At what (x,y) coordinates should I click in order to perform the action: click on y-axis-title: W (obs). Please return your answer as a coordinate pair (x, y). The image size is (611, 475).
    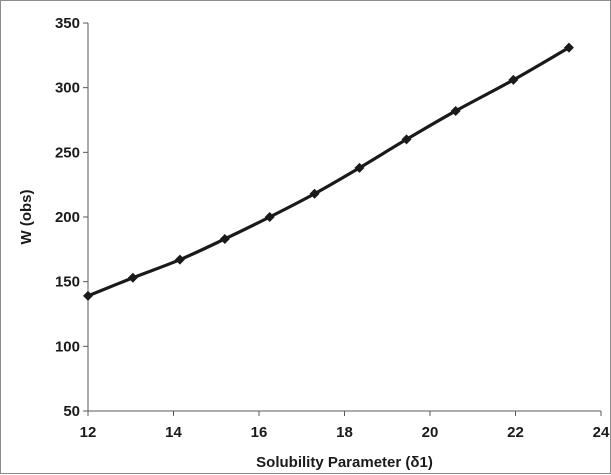
    Looking at the image, I should click on (26, 217).